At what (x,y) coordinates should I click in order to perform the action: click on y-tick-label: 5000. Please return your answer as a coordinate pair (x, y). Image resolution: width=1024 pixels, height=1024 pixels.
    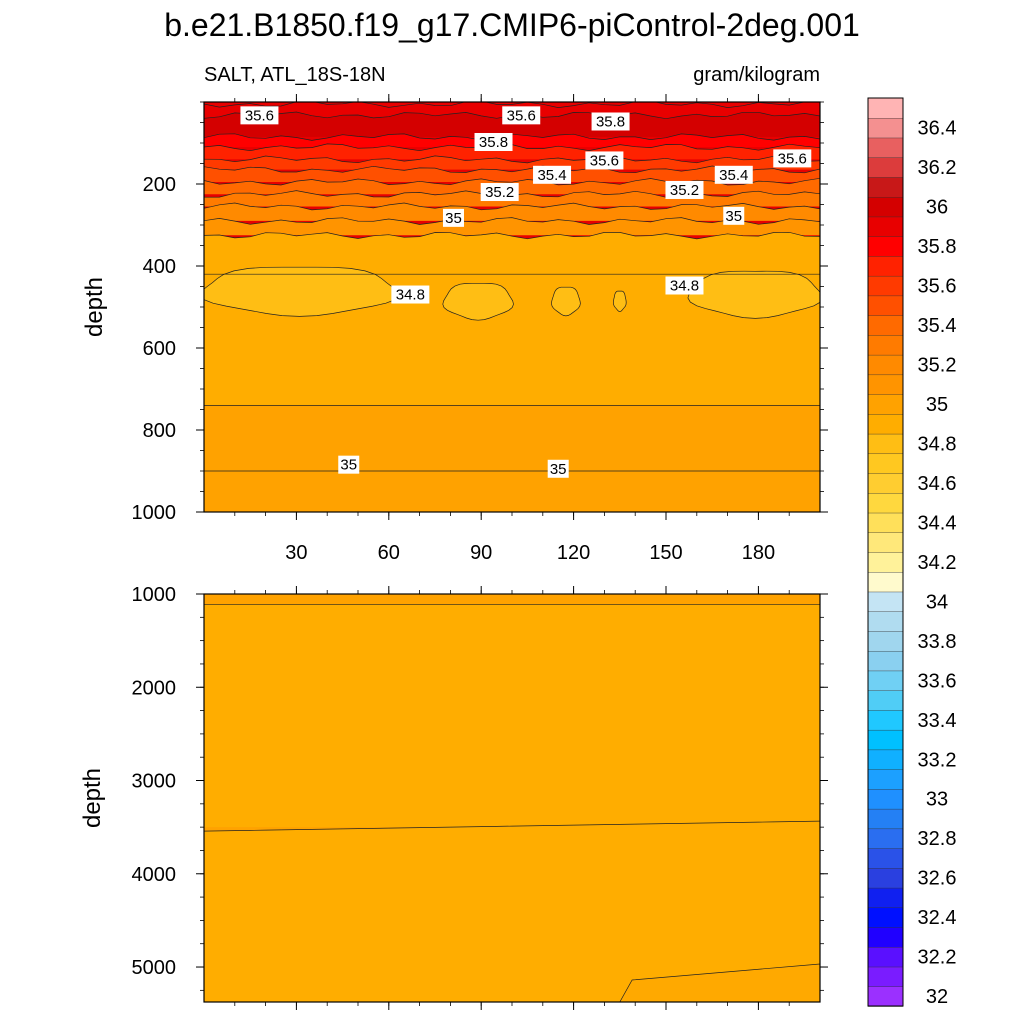
    Looking at the image, I should click on (154, 968).